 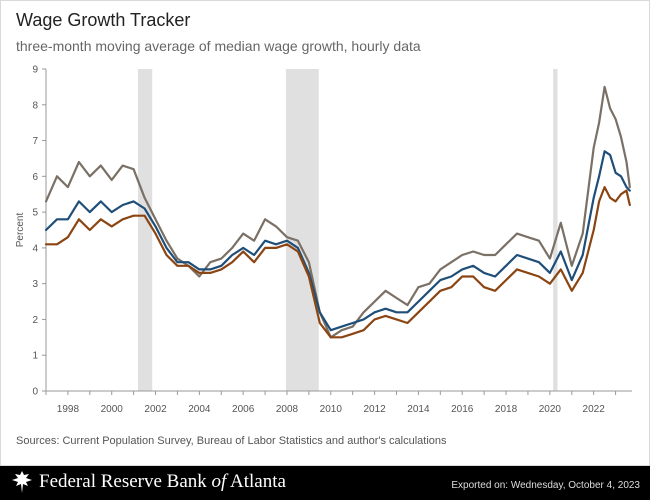 I want to click on y-tick-label-1: 1, so click(x=35, y=356).